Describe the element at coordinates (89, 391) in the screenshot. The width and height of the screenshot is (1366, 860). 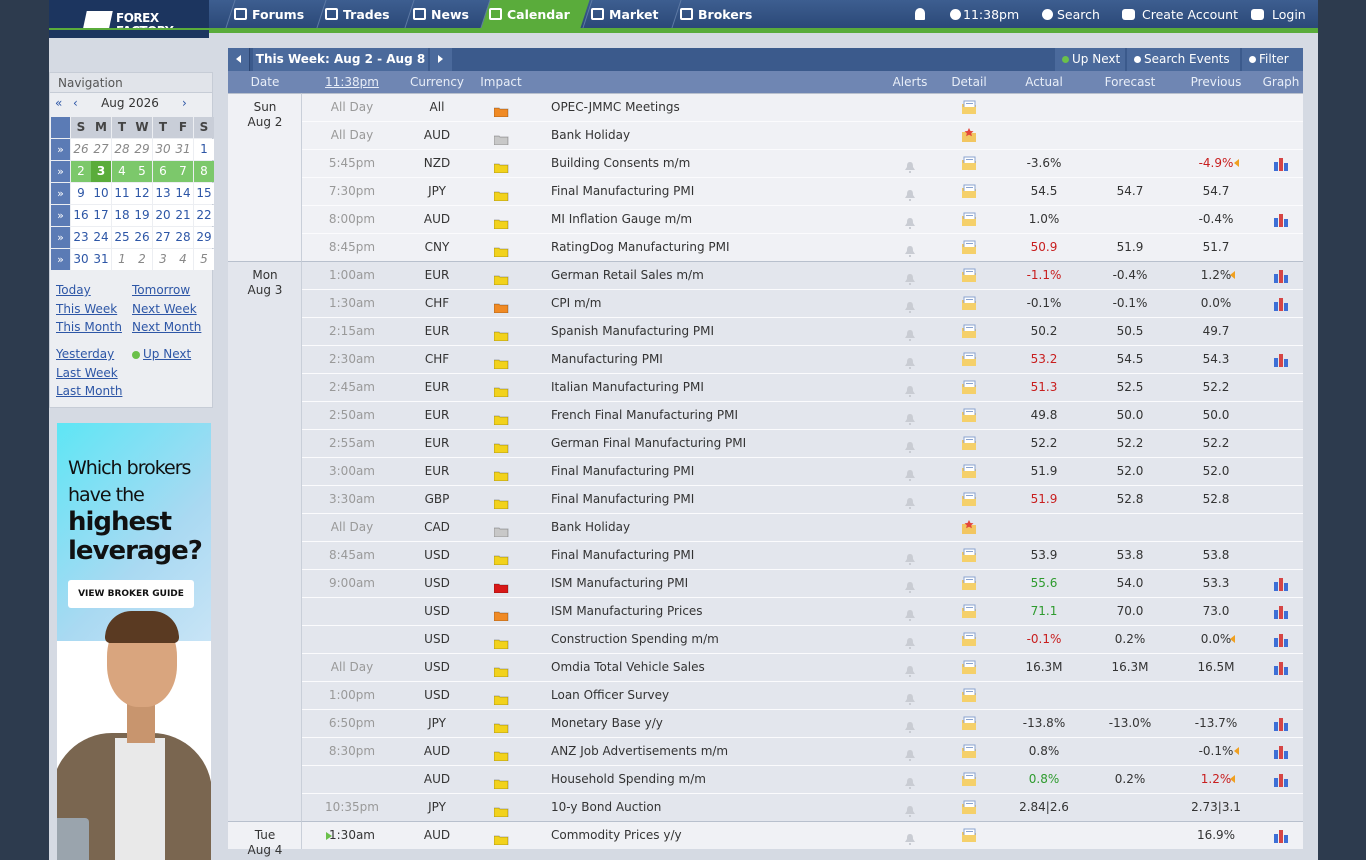
I see `sidebar-link: Last Month` at that location.